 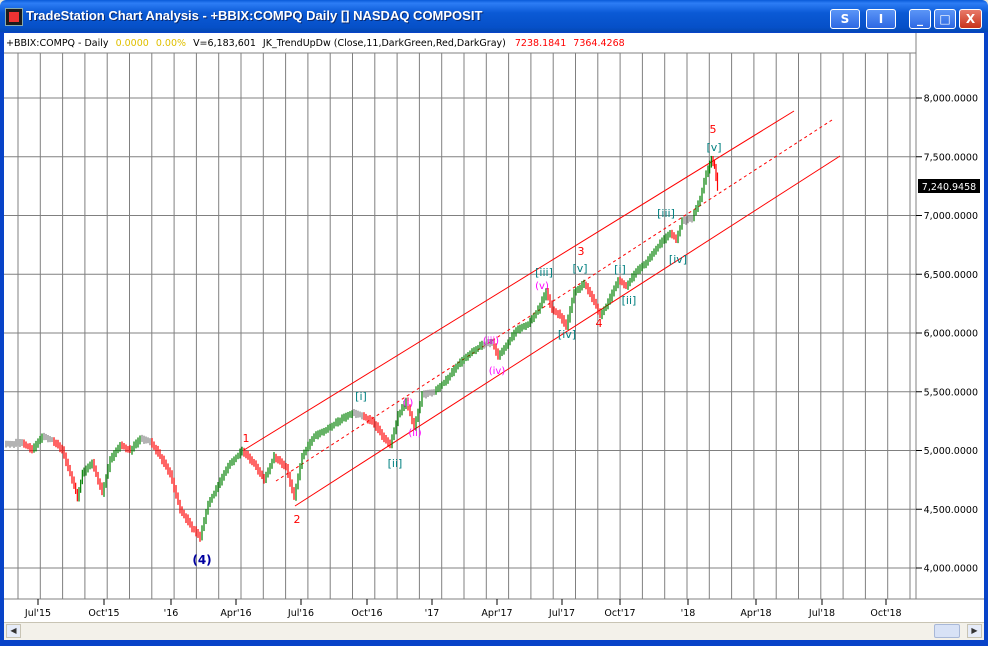 I want to click on wave-label-4: 4, so click(x=599, y=323).